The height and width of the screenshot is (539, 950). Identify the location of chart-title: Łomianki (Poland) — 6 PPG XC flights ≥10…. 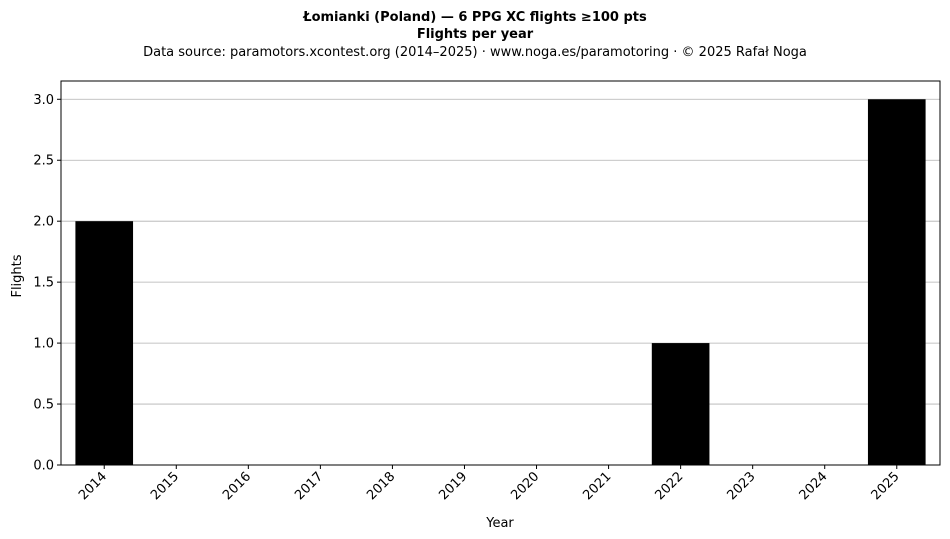
(474, 17).